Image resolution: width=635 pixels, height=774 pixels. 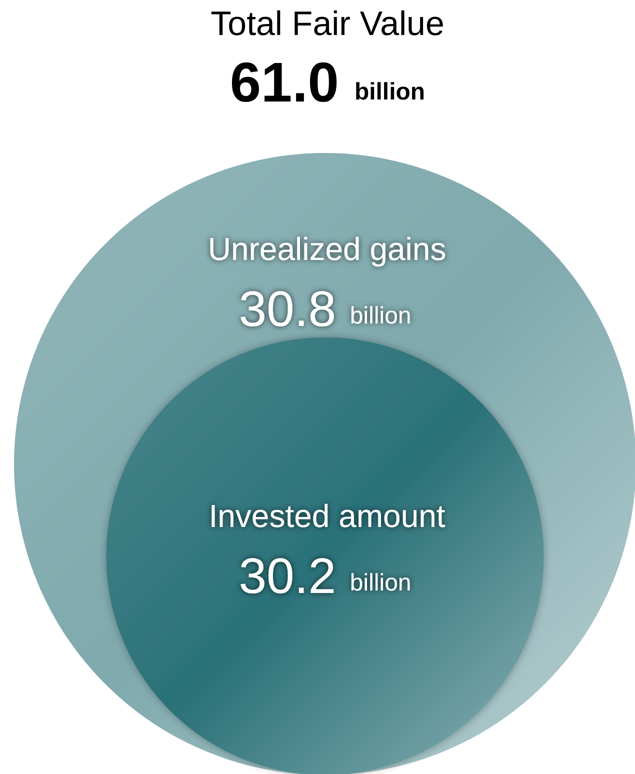 What do you see at coordinates (328, 82) in the screenshot?
I see `text: 61.0 billion` at bounding box center [328, 82].